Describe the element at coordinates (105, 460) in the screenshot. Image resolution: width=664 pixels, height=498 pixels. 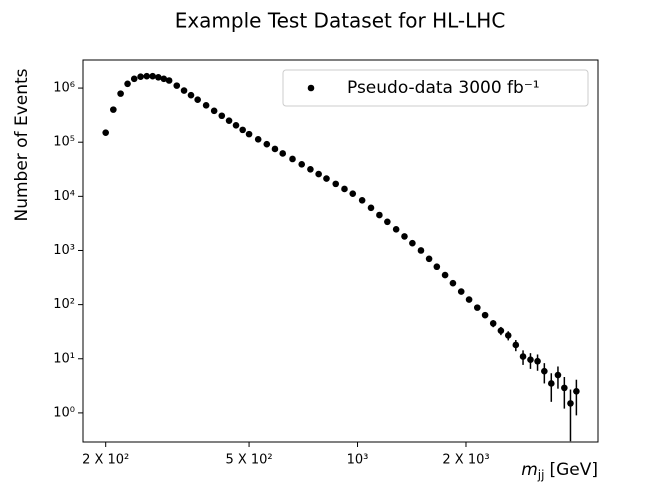
I see `x-tick-label: 2 X 10²` at that location.